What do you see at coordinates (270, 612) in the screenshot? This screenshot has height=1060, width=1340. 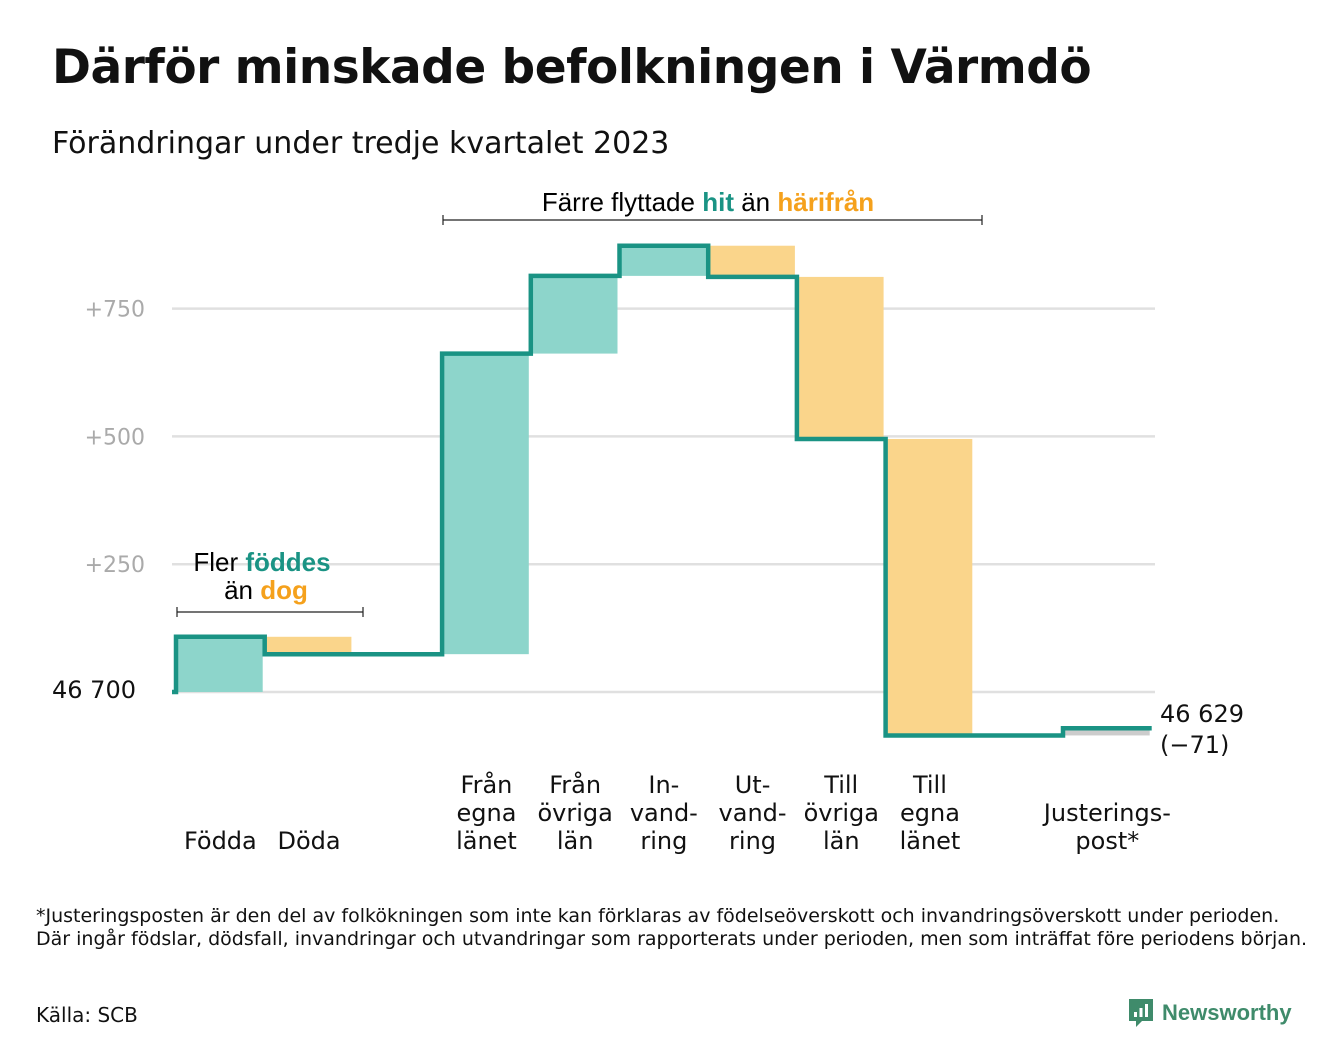 I see `births-annotation-bracket` at bounding box center [270, 612].